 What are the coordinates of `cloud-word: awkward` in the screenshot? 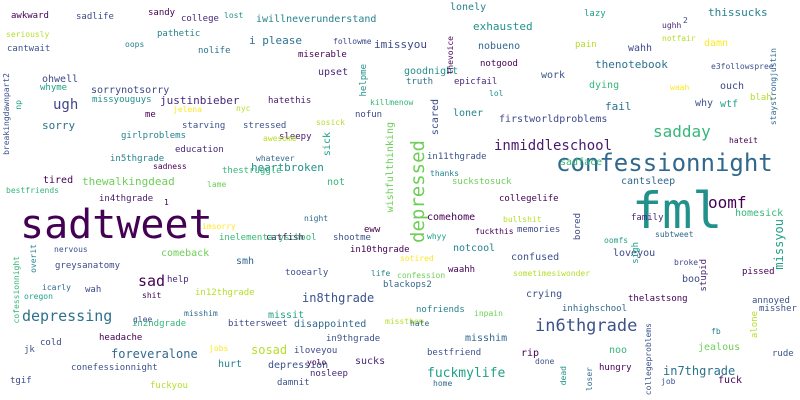 It's located at (30, 16).